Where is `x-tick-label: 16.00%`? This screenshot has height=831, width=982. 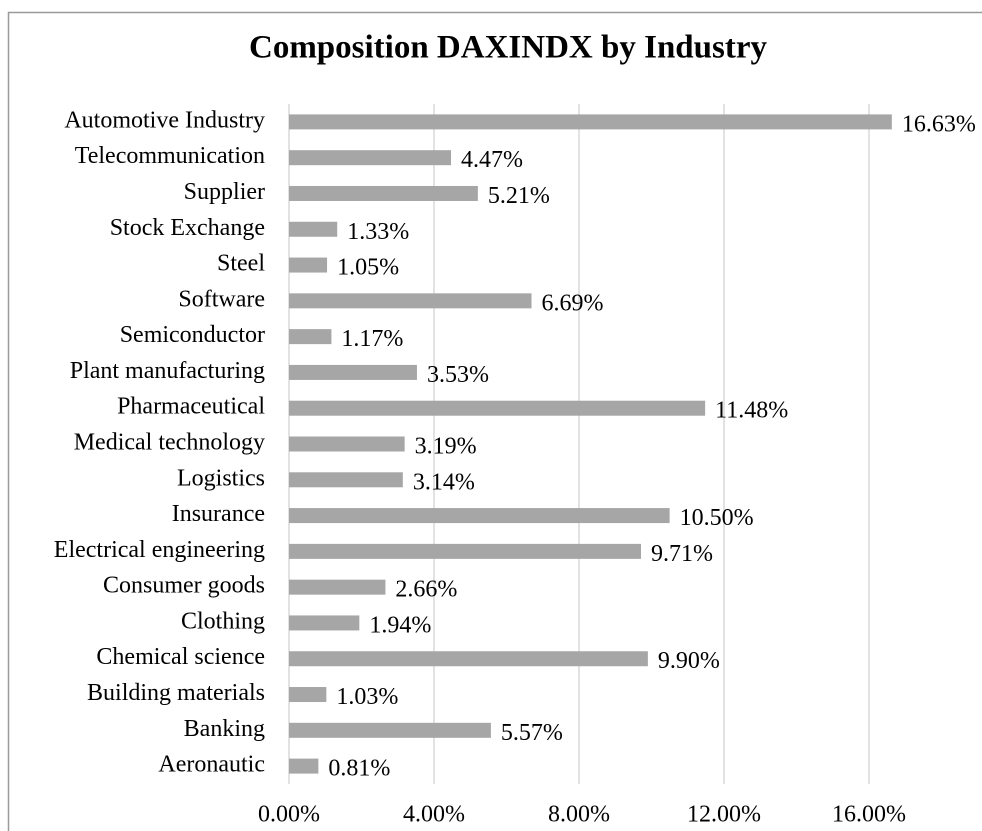 x-tick-label: 16.00% is located at coordinates (869, 815).